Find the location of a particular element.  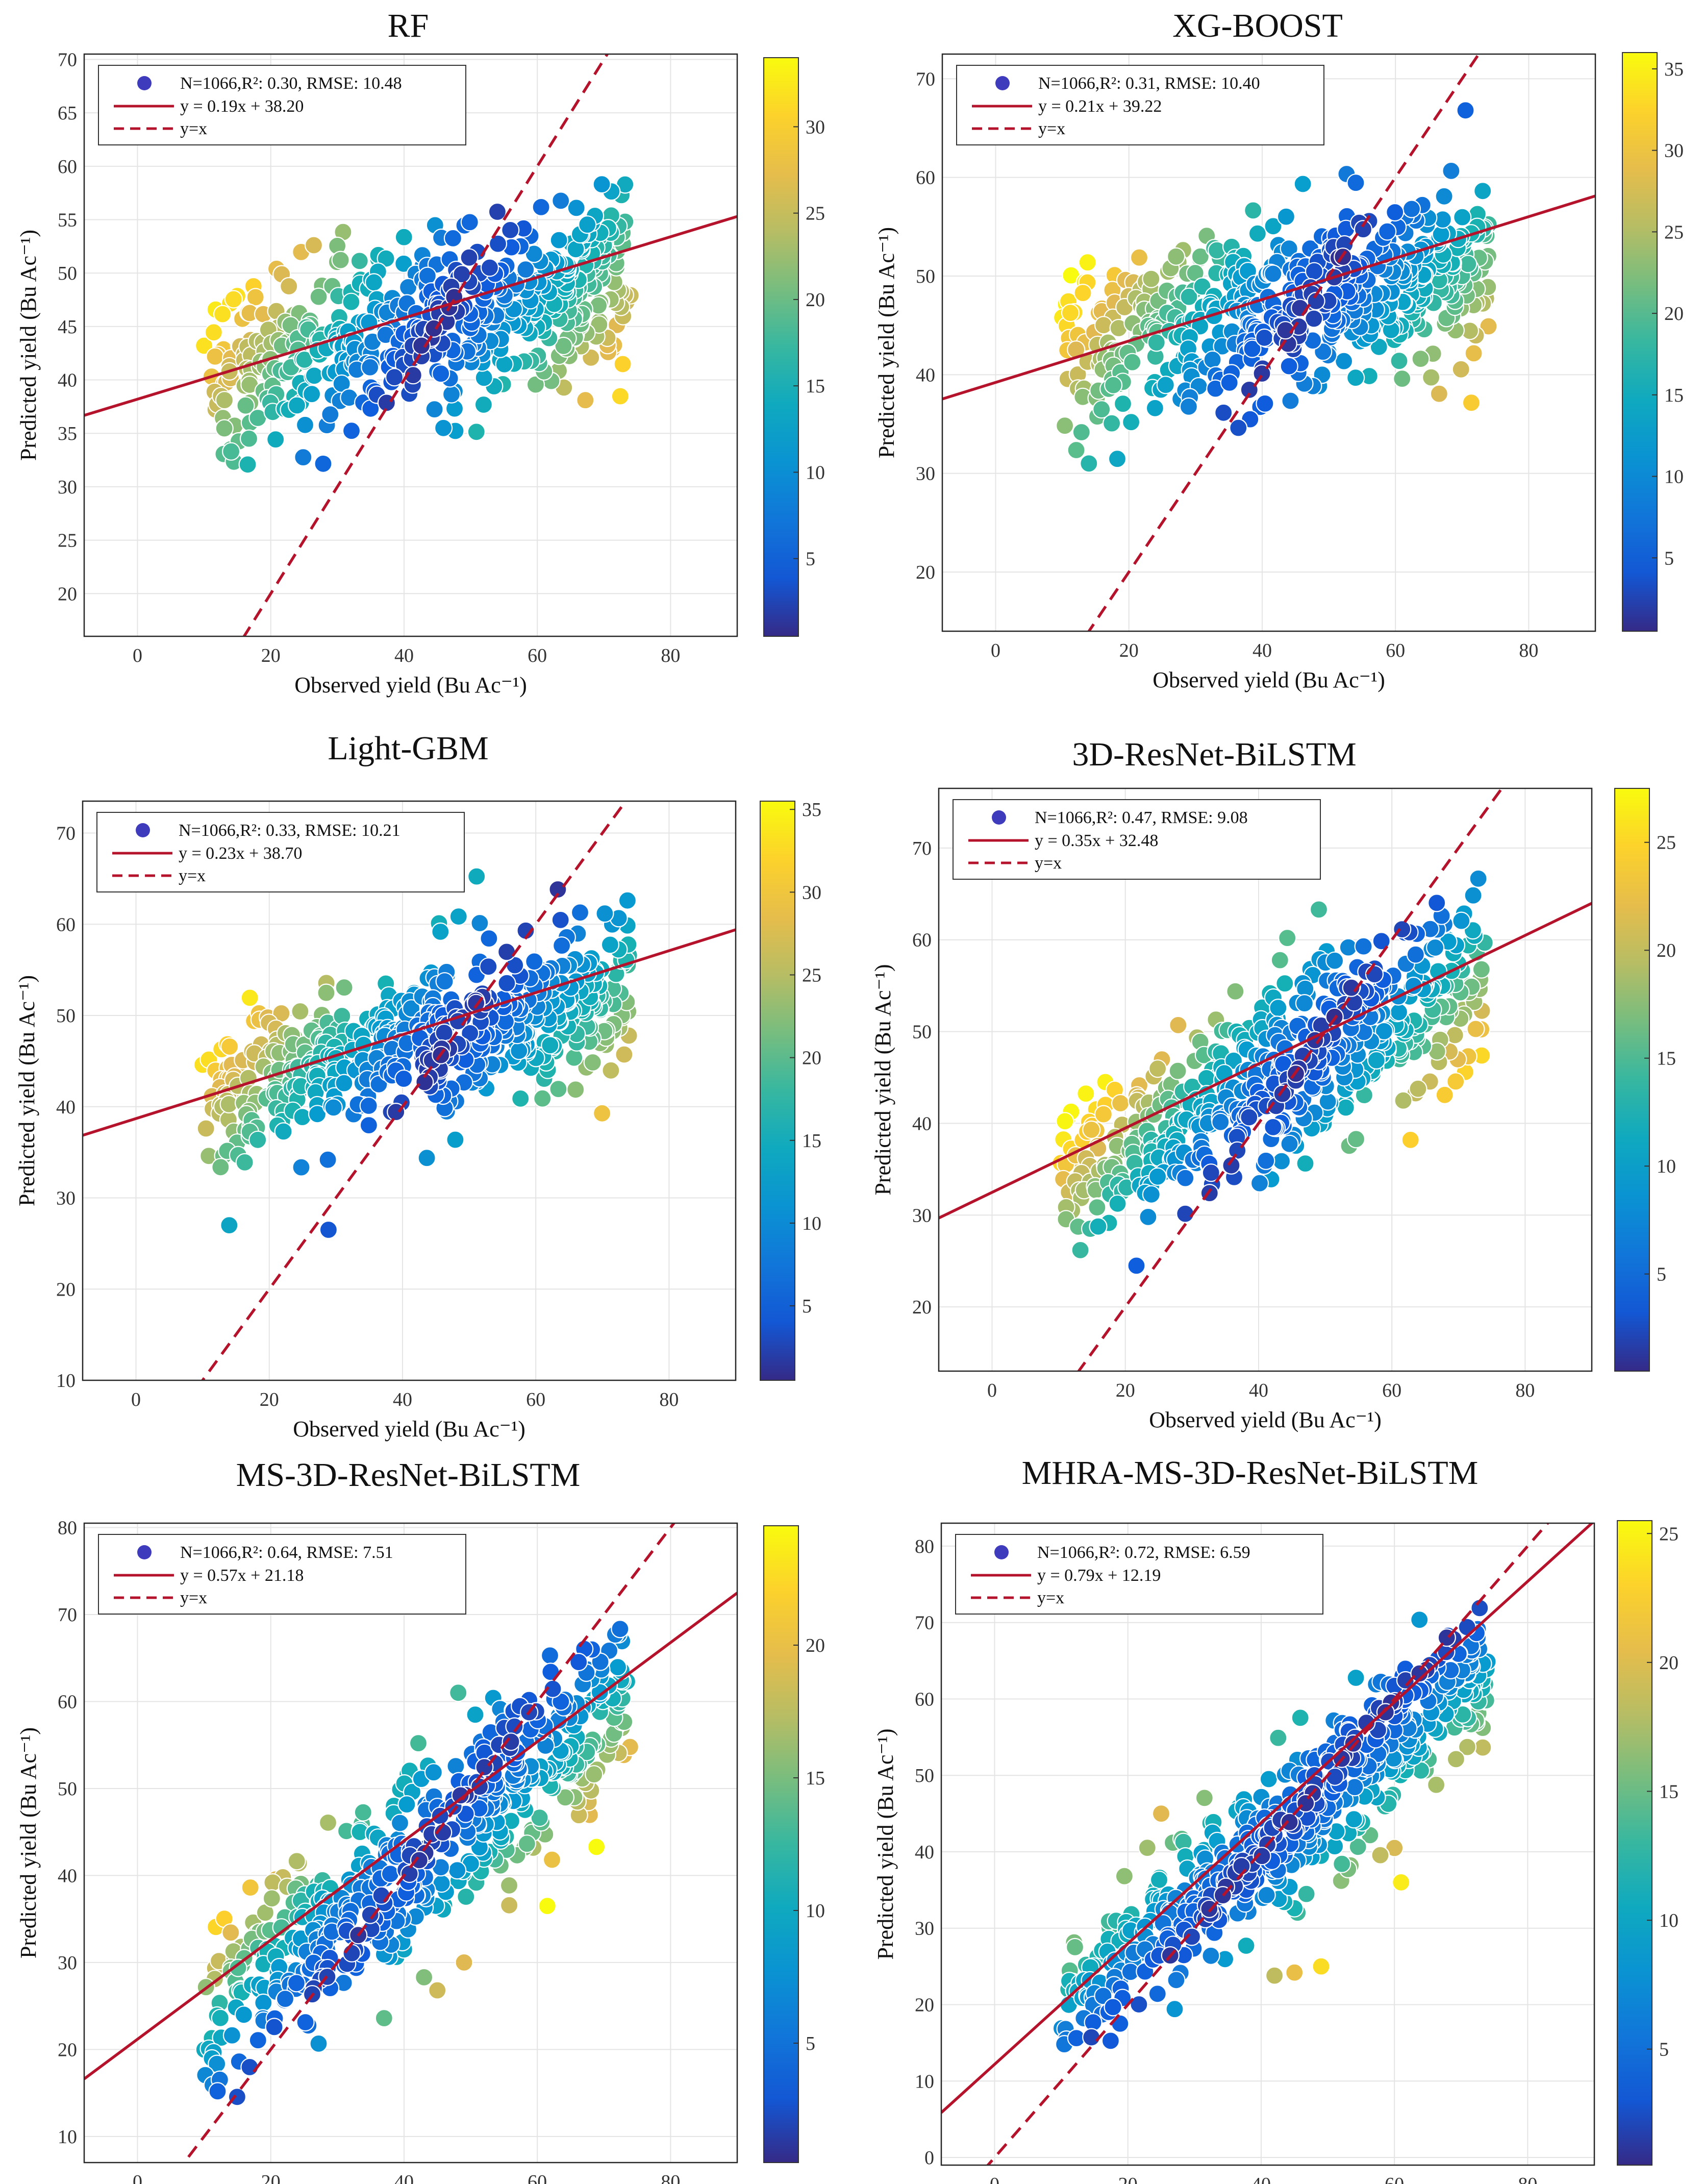

y-tick-label: 40 is located at coordinates (67, 1876).